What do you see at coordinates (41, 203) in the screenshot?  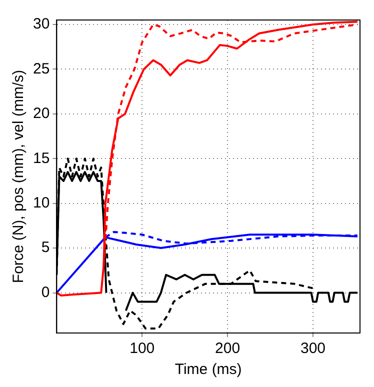 I see `y-tick-label: 10` at bounding box center [41, 203].